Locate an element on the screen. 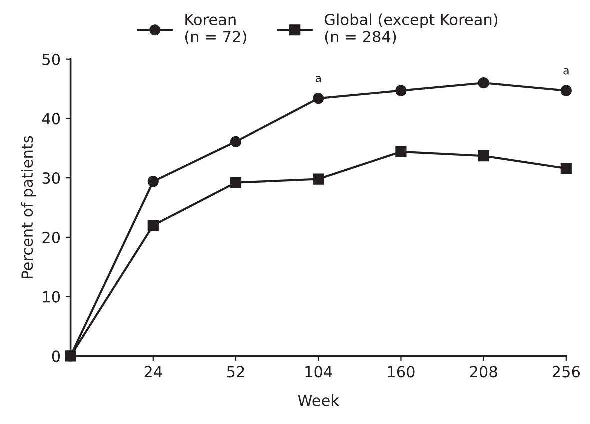  x-tick-label: 24 is located at coordinates (153, 372).